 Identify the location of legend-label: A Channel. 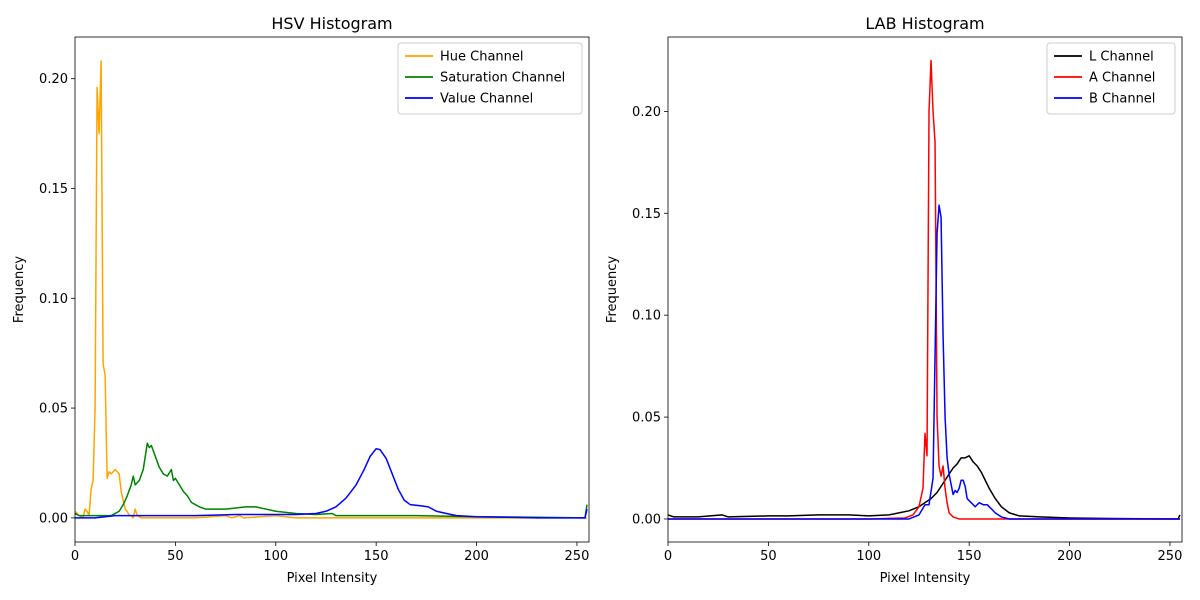
(1122, 78).